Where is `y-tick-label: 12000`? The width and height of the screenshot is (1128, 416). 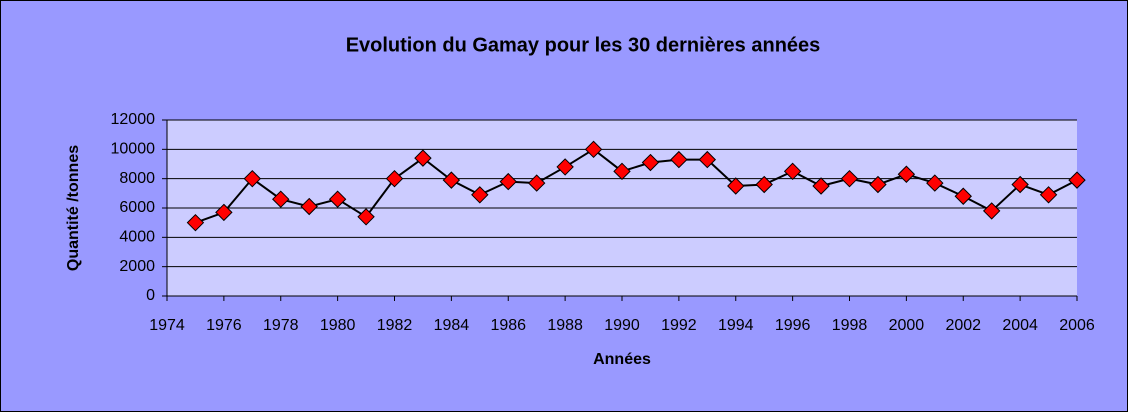 y-tick-label: 12000 is located at coordinates (133, 119).